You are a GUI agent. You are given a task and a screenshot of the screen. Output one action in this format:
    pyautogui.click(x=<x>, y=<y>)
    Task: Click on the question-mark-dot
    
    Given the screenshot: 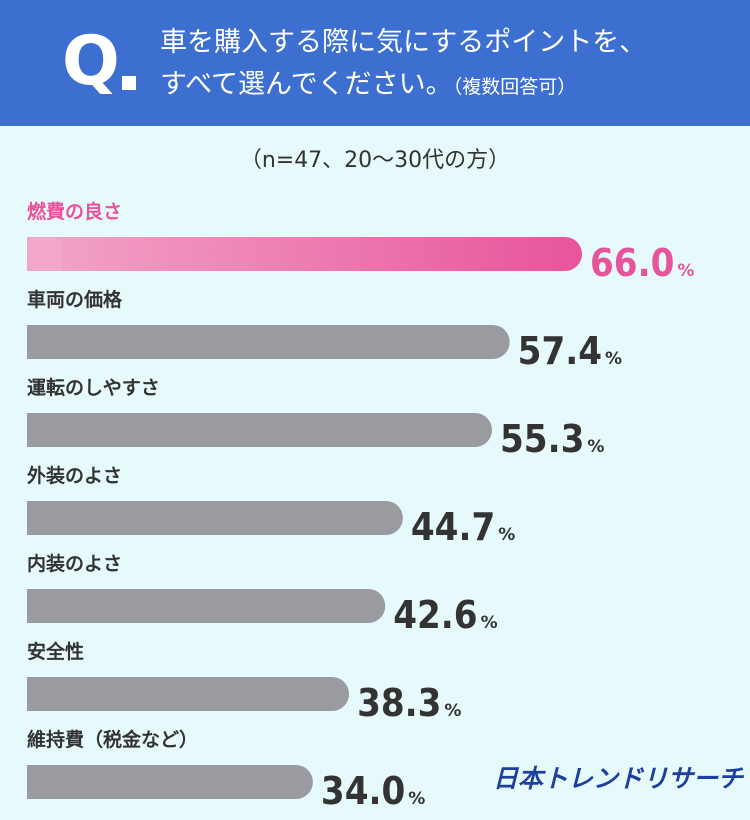 What is the action you would take?
    pyautogui.click(x=129, y=83)
    